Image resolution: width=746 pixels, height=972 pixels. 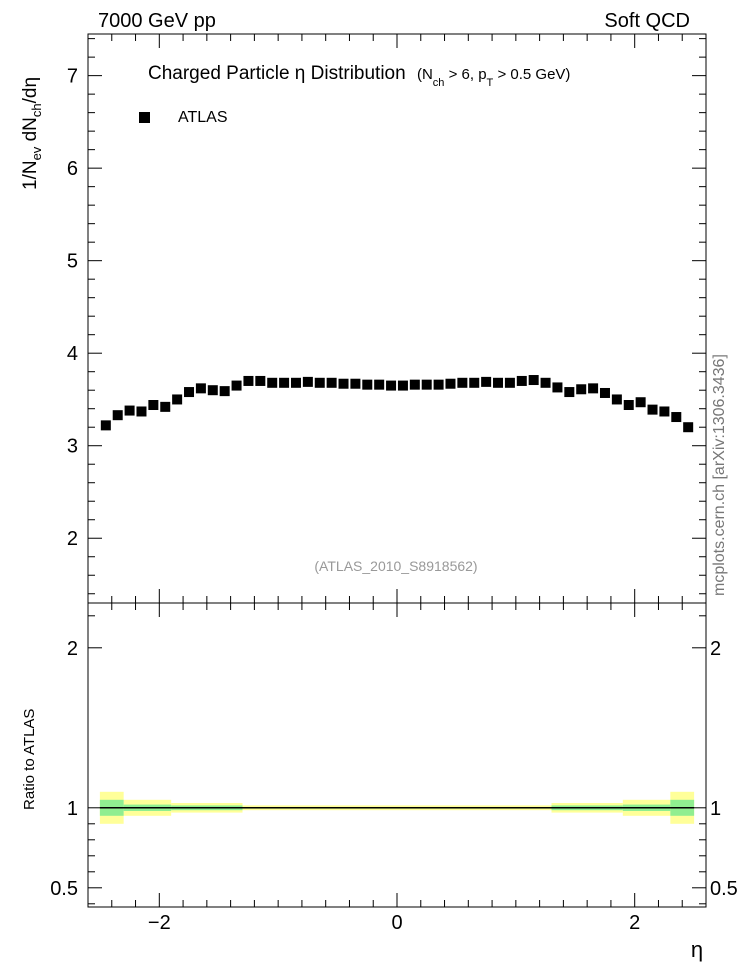 I want to click on ylabel-p2: dN, so click(x=30, y=132).